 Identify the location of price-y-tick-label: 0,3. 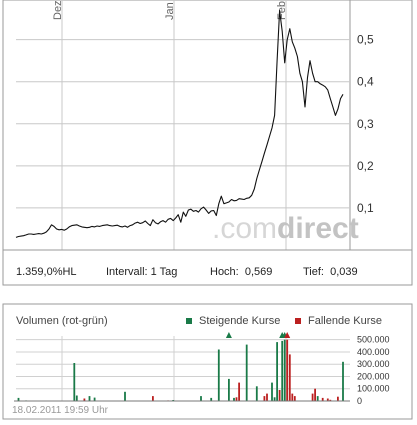
(365, 124).